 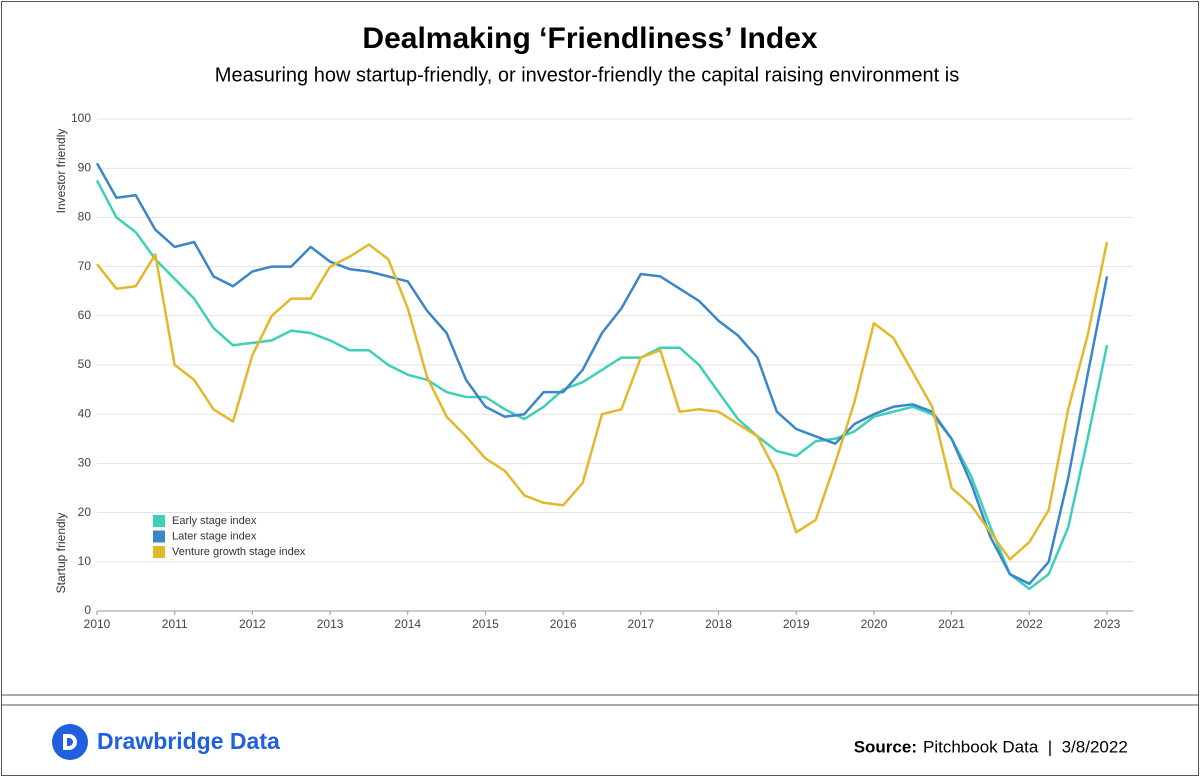 What do you see at coordinates (214, 521) in the screenshot?
I see `legend-label: Early stage index` at bounding box center [214, 521].